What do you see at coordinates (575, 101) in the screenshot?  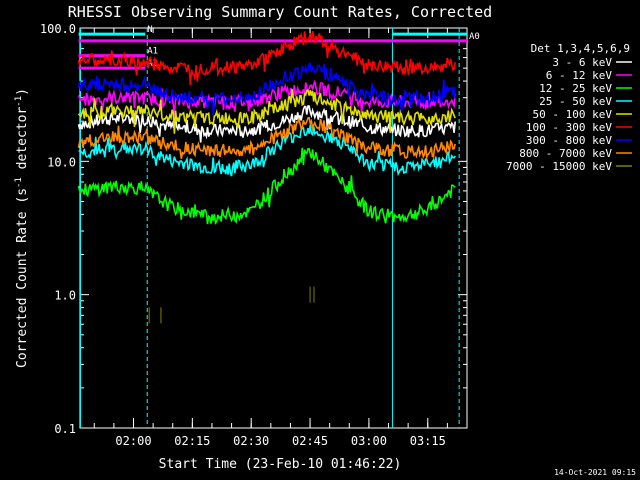 I see `legend-entry-label: 25 - 50 keV` at bounding box center [575, 101].